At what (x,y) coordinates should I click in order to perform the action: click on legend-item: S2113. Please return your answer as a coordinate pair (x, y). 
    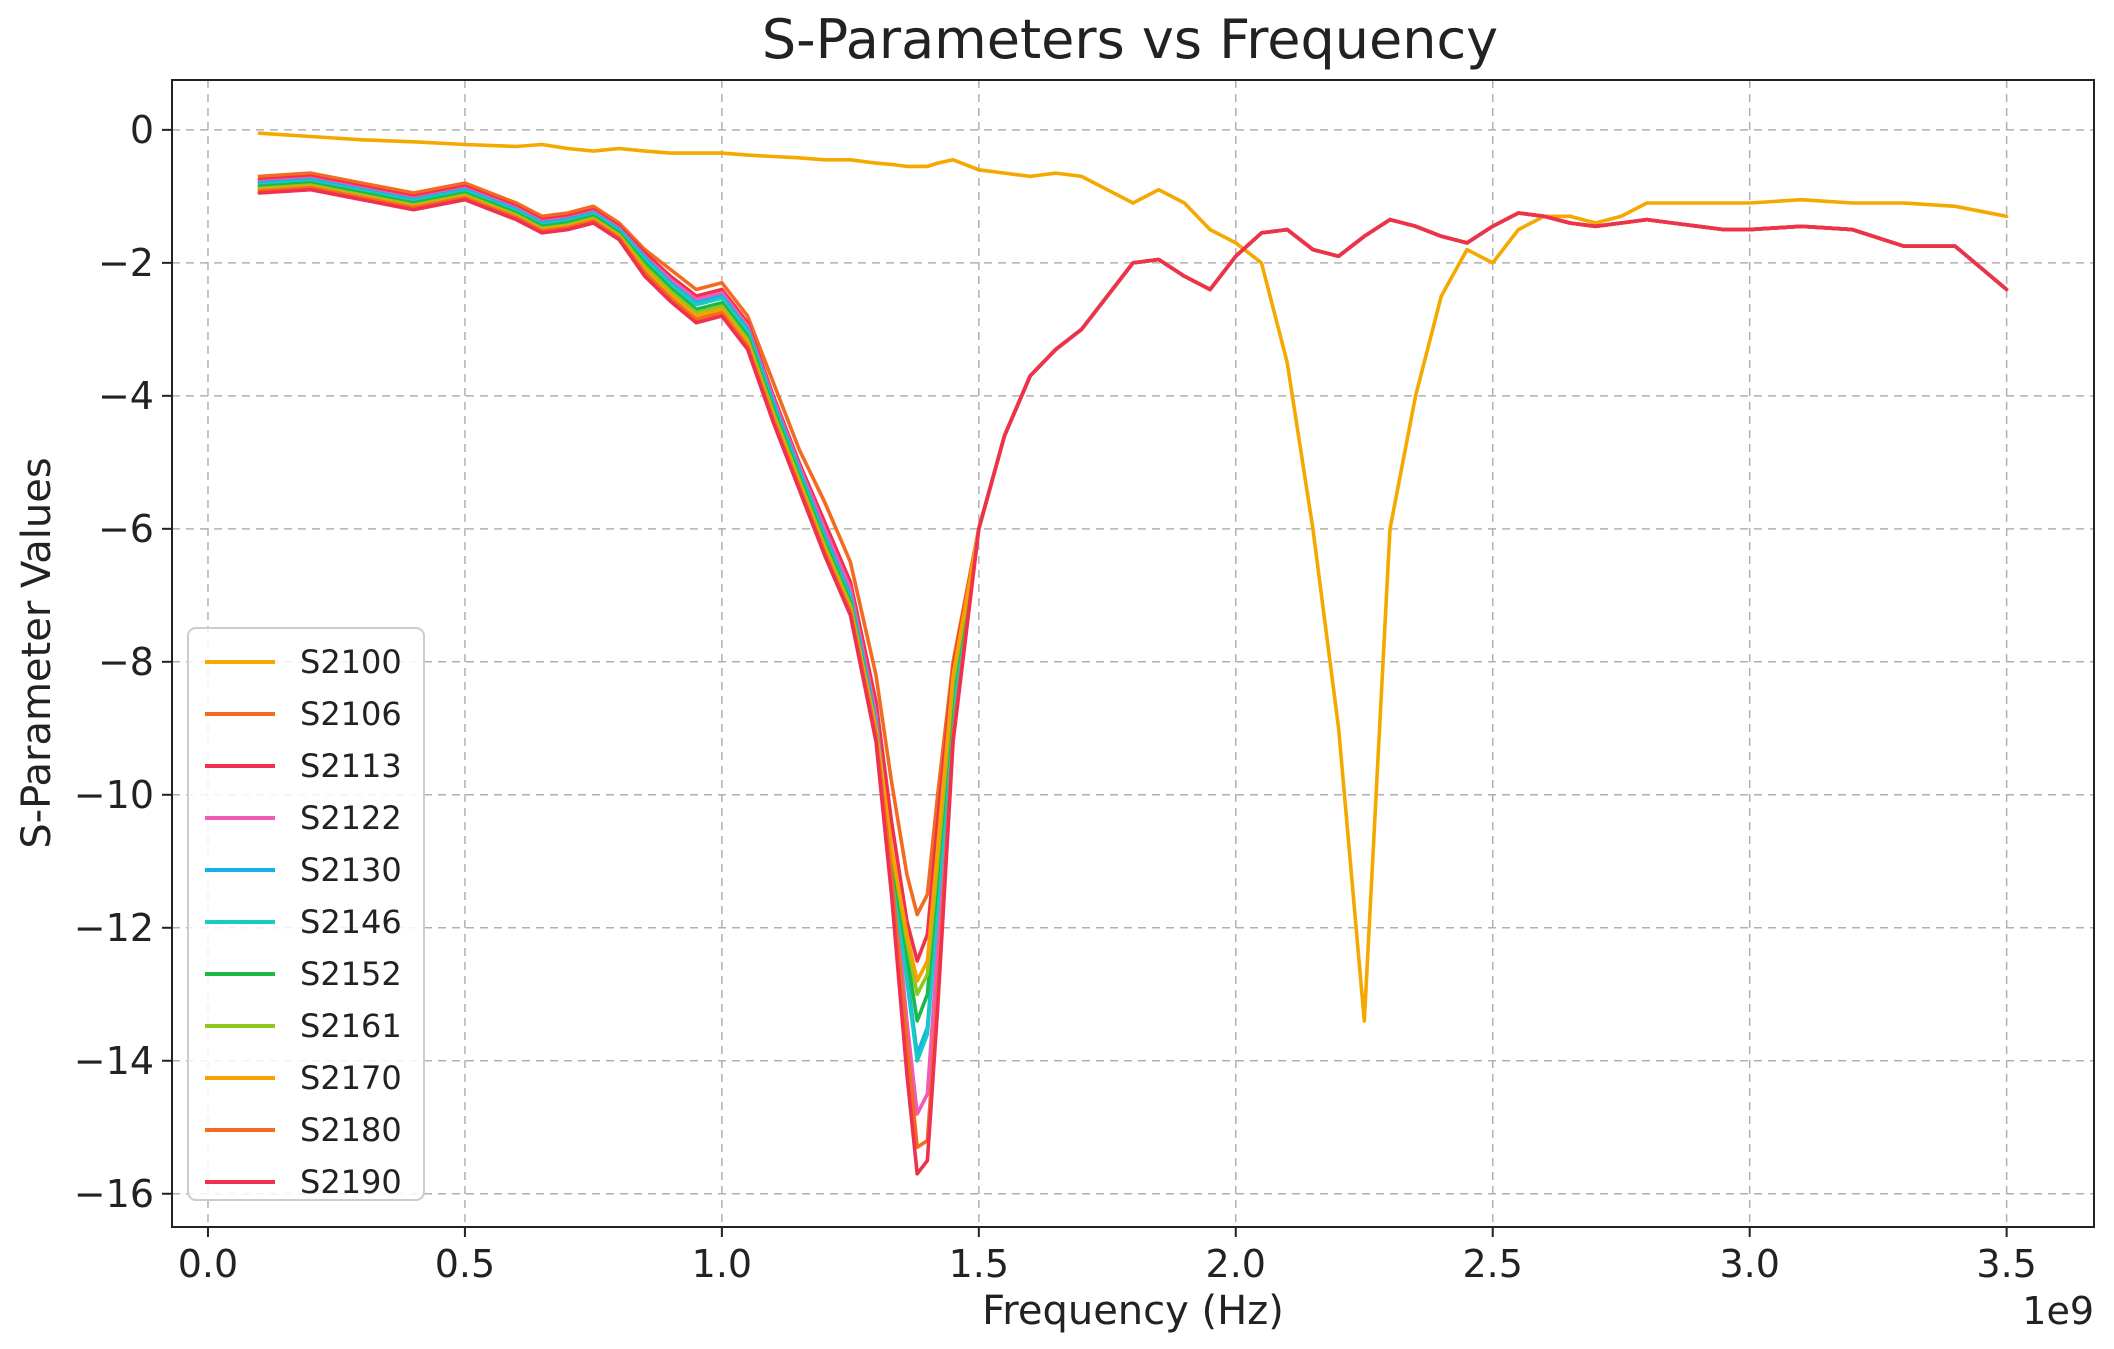
    Looking at the image, I should click on (303, 766).